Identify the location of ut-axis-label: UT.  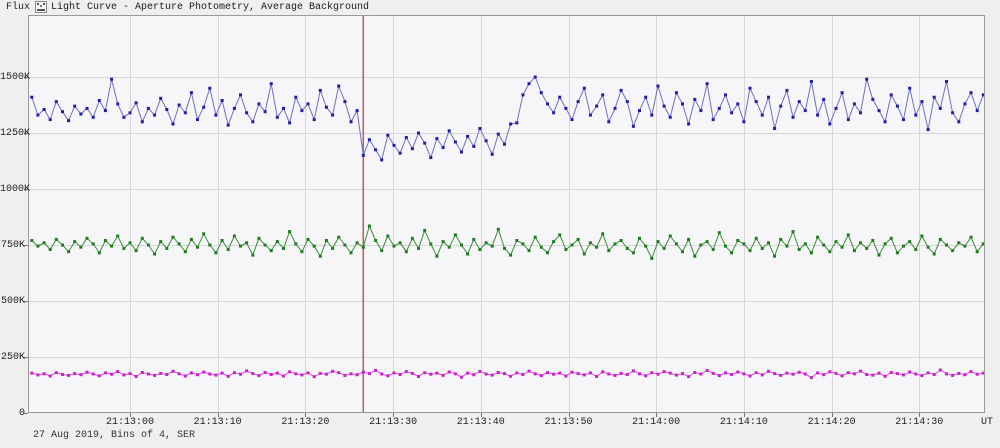
(986, 422).